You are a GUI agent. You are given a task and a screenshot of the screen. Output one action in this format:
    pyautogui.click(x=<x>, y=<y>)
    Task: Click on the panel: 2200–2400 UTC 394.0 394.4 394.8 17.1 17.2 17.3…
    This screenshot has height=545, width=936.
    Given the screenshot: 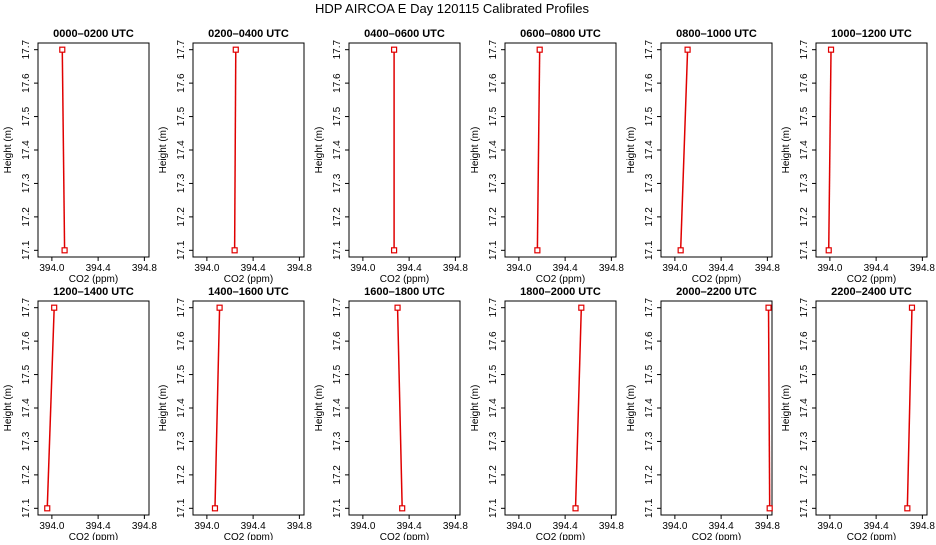 What is the action you would take?
    pyautogui.click(x=858, y=414)
    